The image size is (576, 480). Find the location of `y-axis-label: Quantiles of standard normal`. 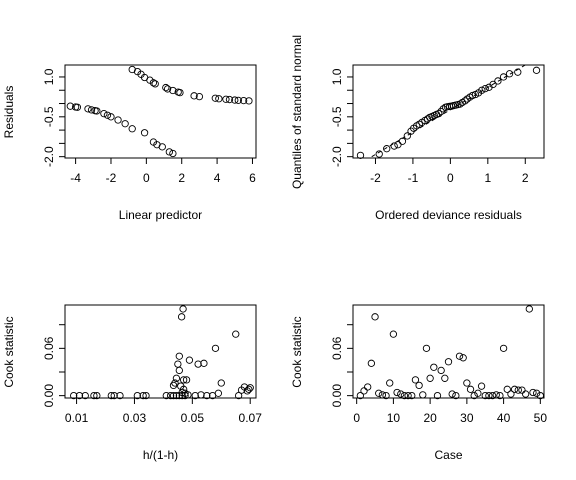

y-axis-label: Quantiles of standard normal is located at coordinates (297, 112).